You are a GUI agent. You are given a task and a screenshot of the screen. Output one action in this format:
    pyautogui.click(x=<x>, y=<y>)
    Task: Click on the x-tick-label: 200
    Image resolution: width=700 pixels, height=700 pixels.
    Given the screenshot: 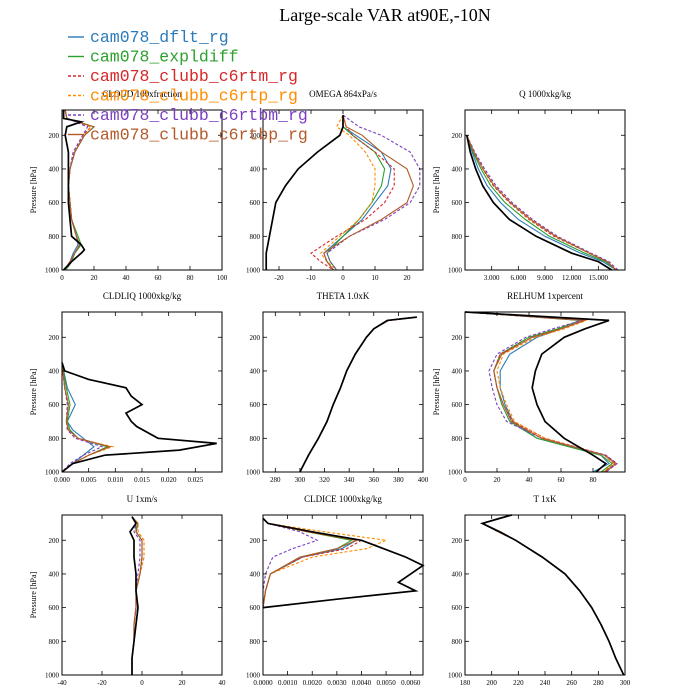 What is the action you would take?
    pyautogui.click(x=491, y=683)
    